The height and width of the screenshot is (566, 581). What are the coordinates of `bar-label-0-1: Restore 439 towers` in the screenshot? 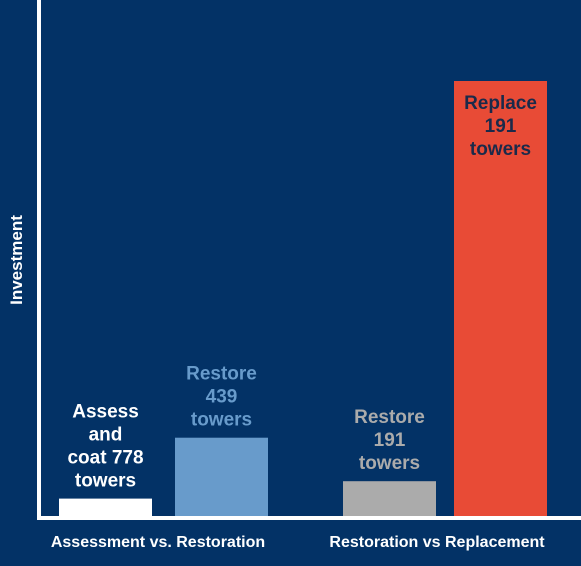 It's located at (221, 397).